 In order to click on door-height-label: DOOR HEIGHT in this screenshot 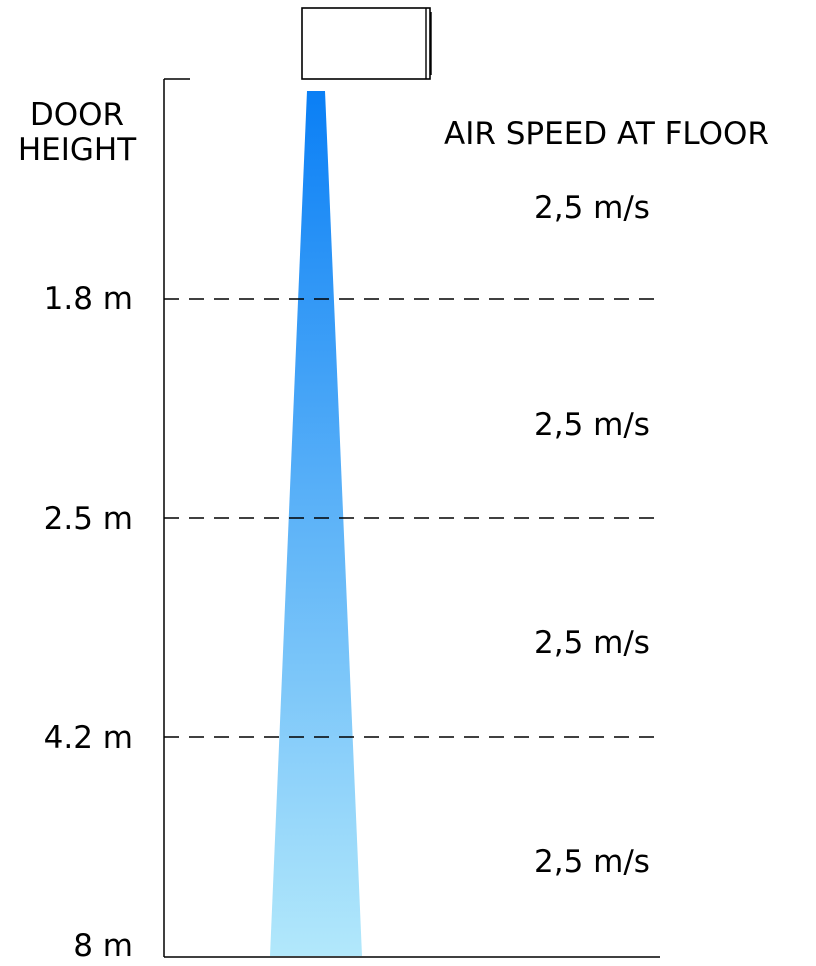, I will do `click(77, 132)`.